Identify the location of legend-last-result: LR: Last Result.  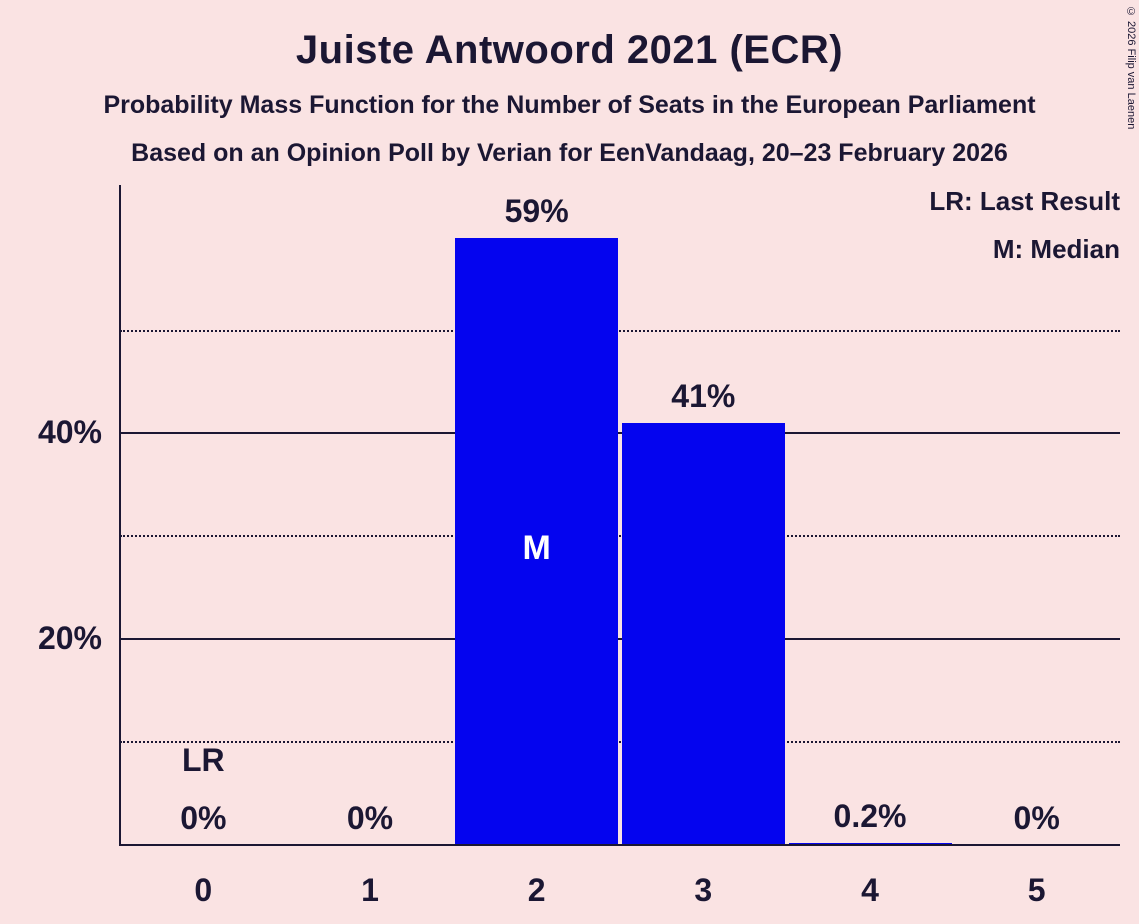
(1024, 201).